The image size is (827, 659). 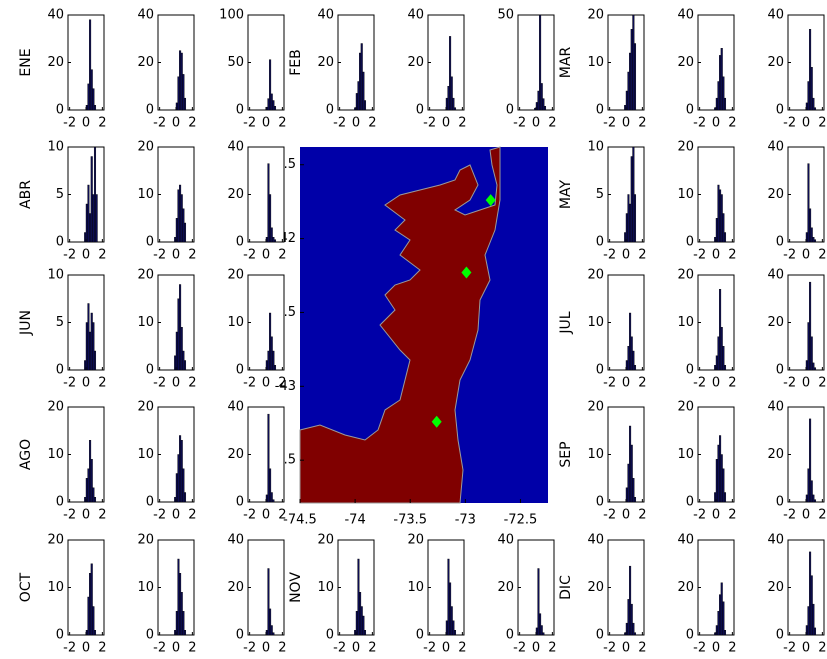 What do you see at coordinates (290, 164) in the screenshot?
I see `y-tick-label: .5` at bounding box center [290, 164].